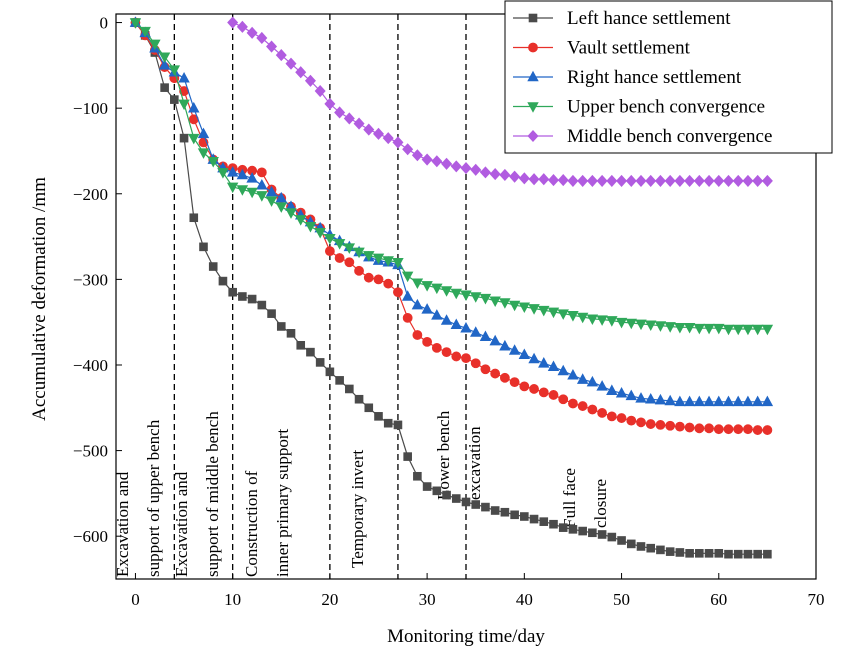  I want to click on phase-label-5-line-1: closure, so click(600, 503).